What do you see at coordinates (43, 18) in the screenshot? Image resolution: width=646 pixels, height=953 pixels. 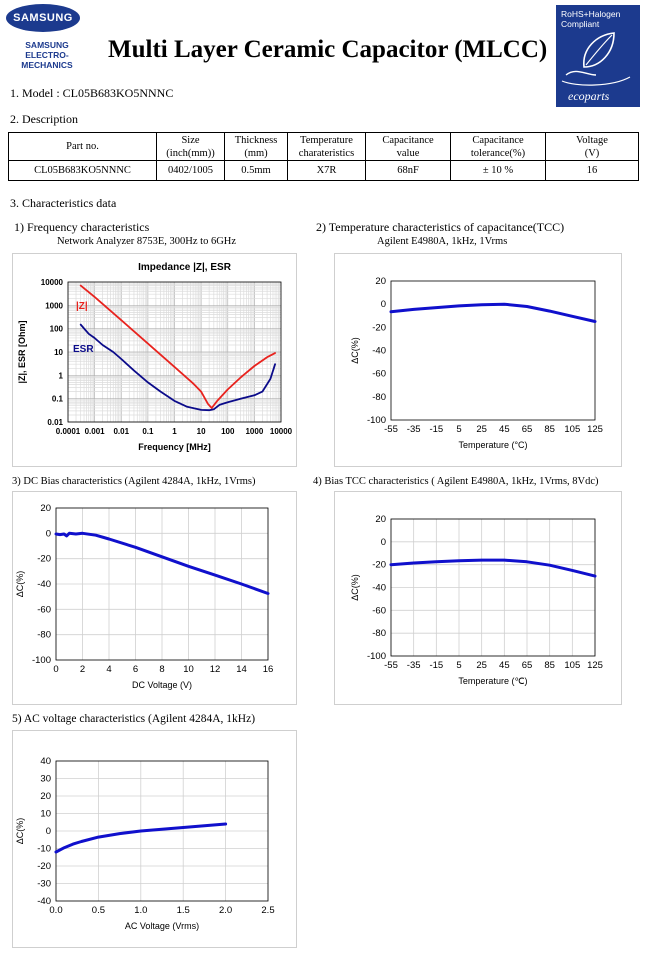 I see `samsung-logo-text: SAMSUNG` at bounding box center [43, 18].